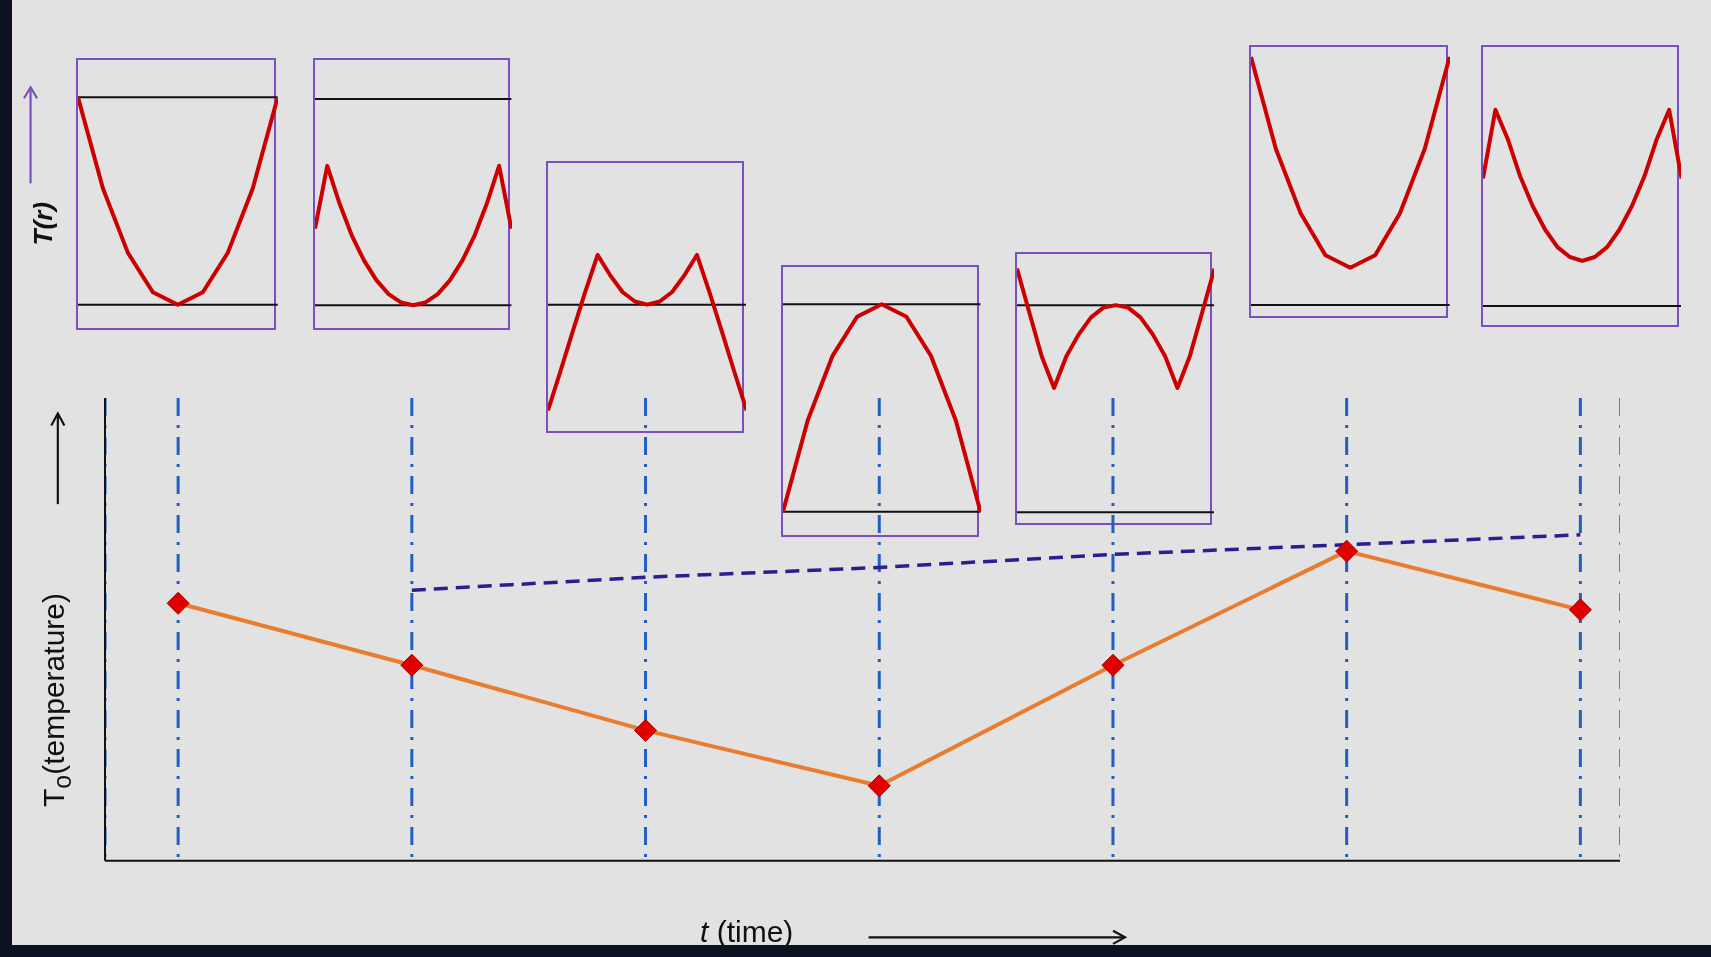  I want to click on y-axis-title: T(r), so click(43, 223).